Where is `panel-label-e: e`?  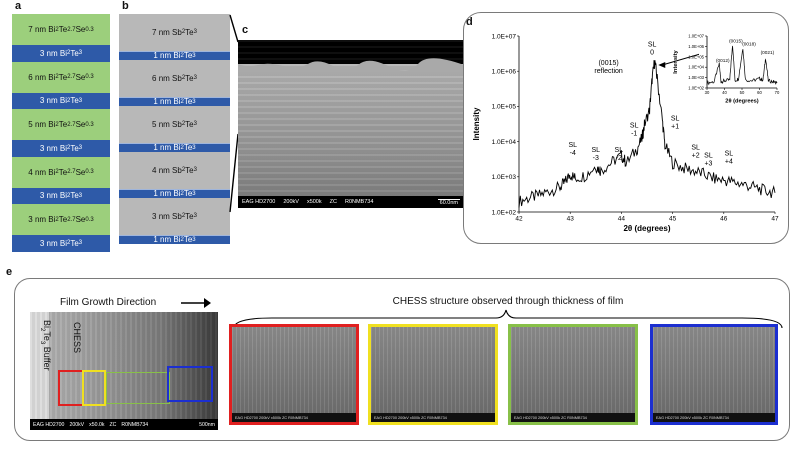
panel-label-e: e is located at coordinates (9, 272).